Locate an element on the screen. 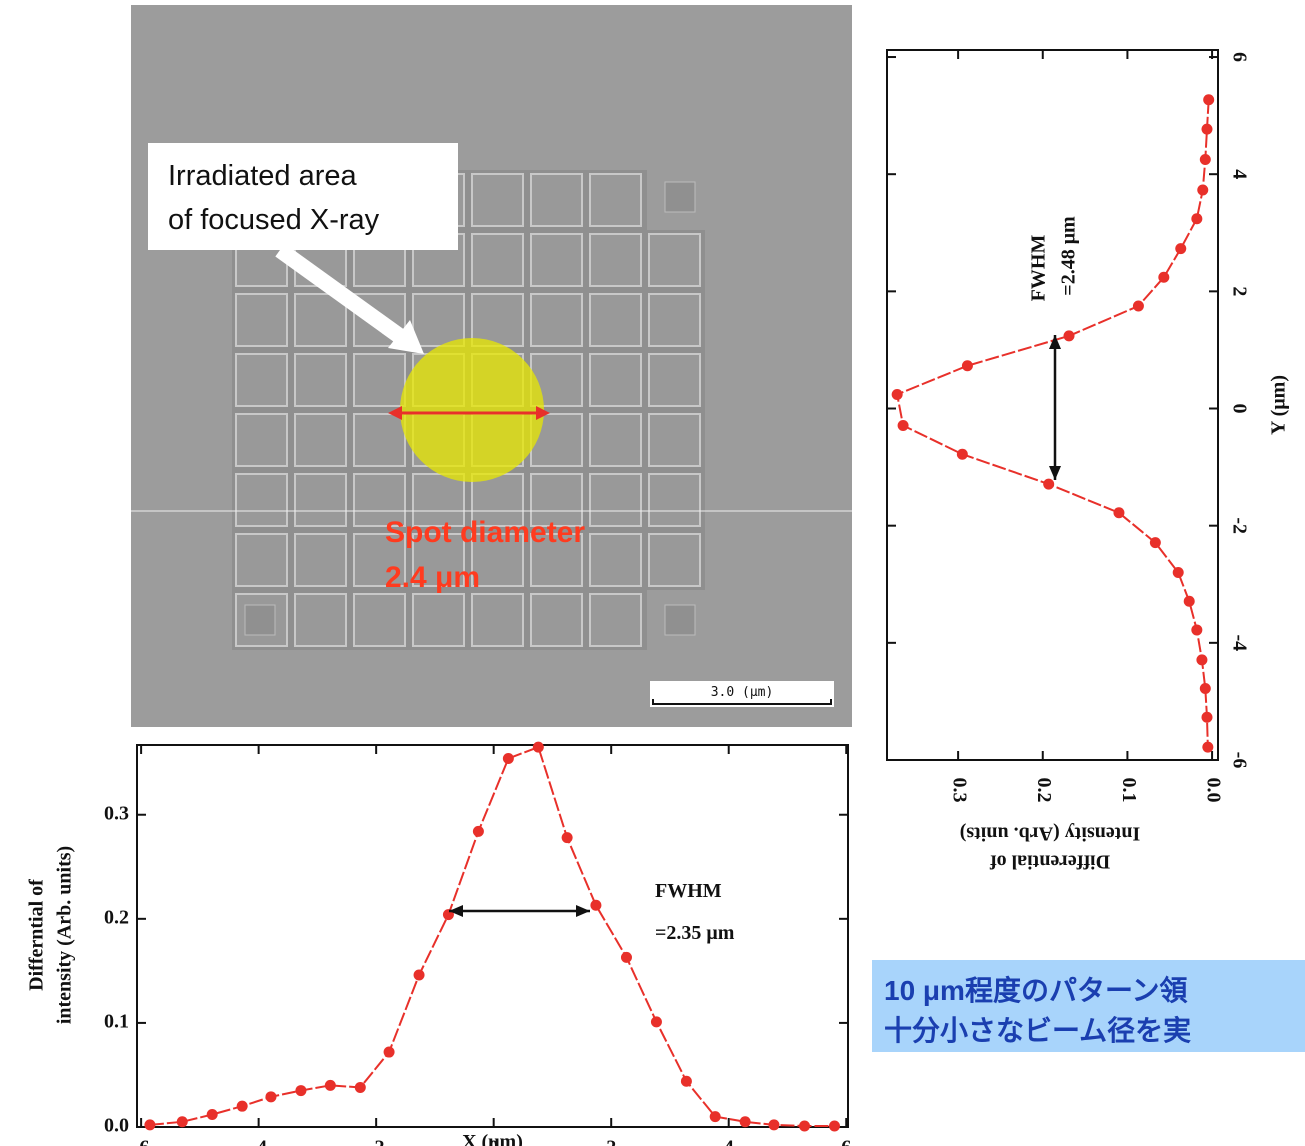 The image size is (1305, 1146). spot-label: 2.4 μm is located at coordinates (432, 577).